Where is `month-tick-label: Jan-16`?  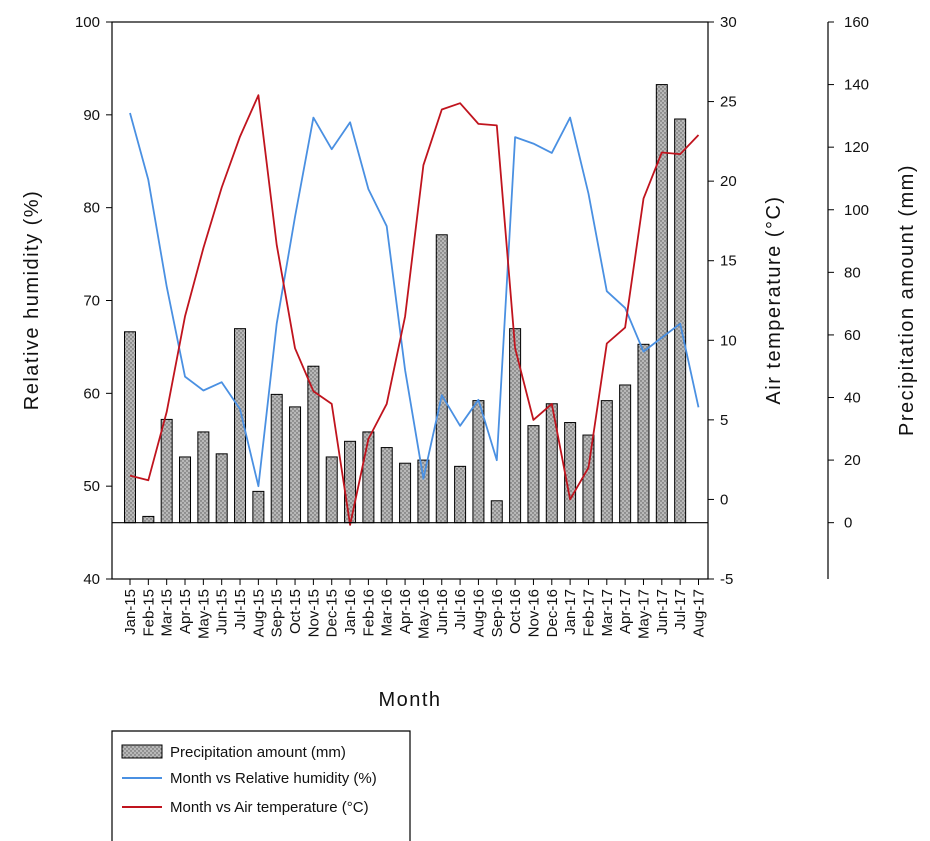 month-tick-label: Jan-16 is located at coordinates (350, 612).